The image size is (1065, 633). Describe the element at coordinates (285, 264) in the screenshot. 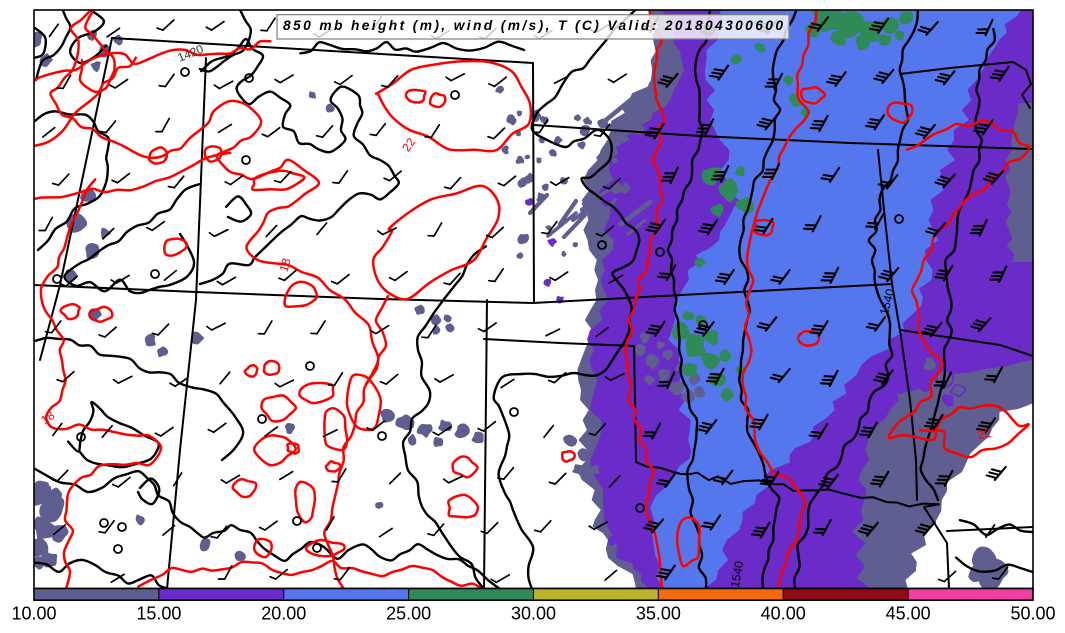

I see `svg-text: 18` at that location.